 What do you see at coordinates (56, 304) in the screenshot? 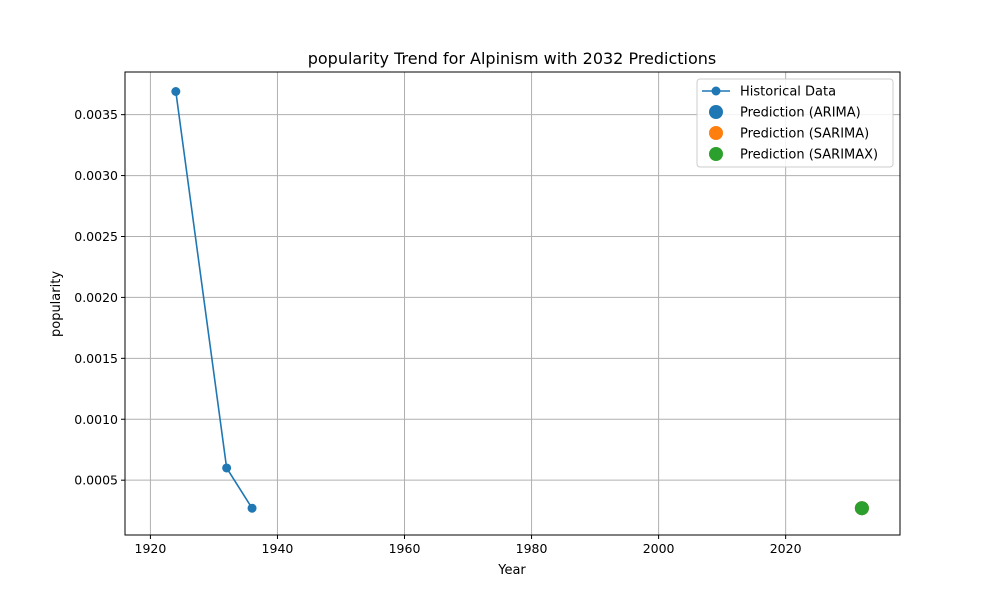
I see `y-axis-title: popularity` at bounding box center [56, 304].